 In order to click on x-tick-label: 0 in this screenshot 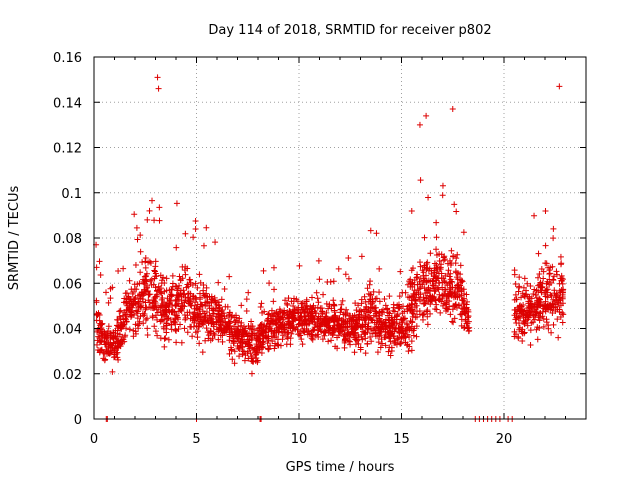, I will do `click(94, 439)`.